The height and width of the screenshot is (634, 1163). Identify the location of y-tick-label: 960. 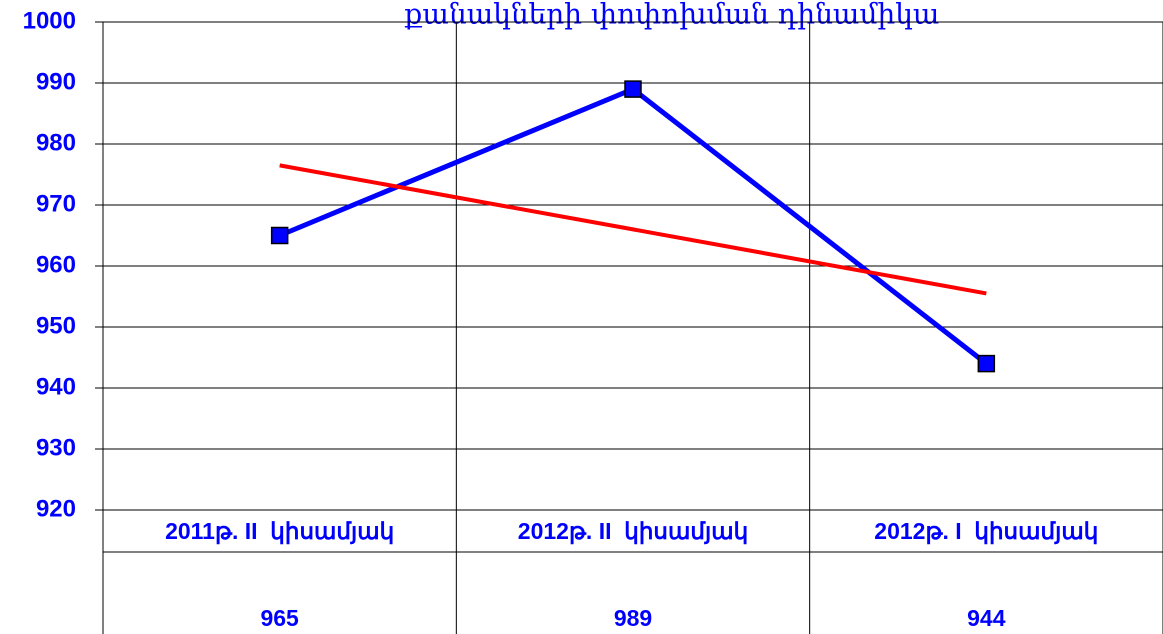
(56, 264).